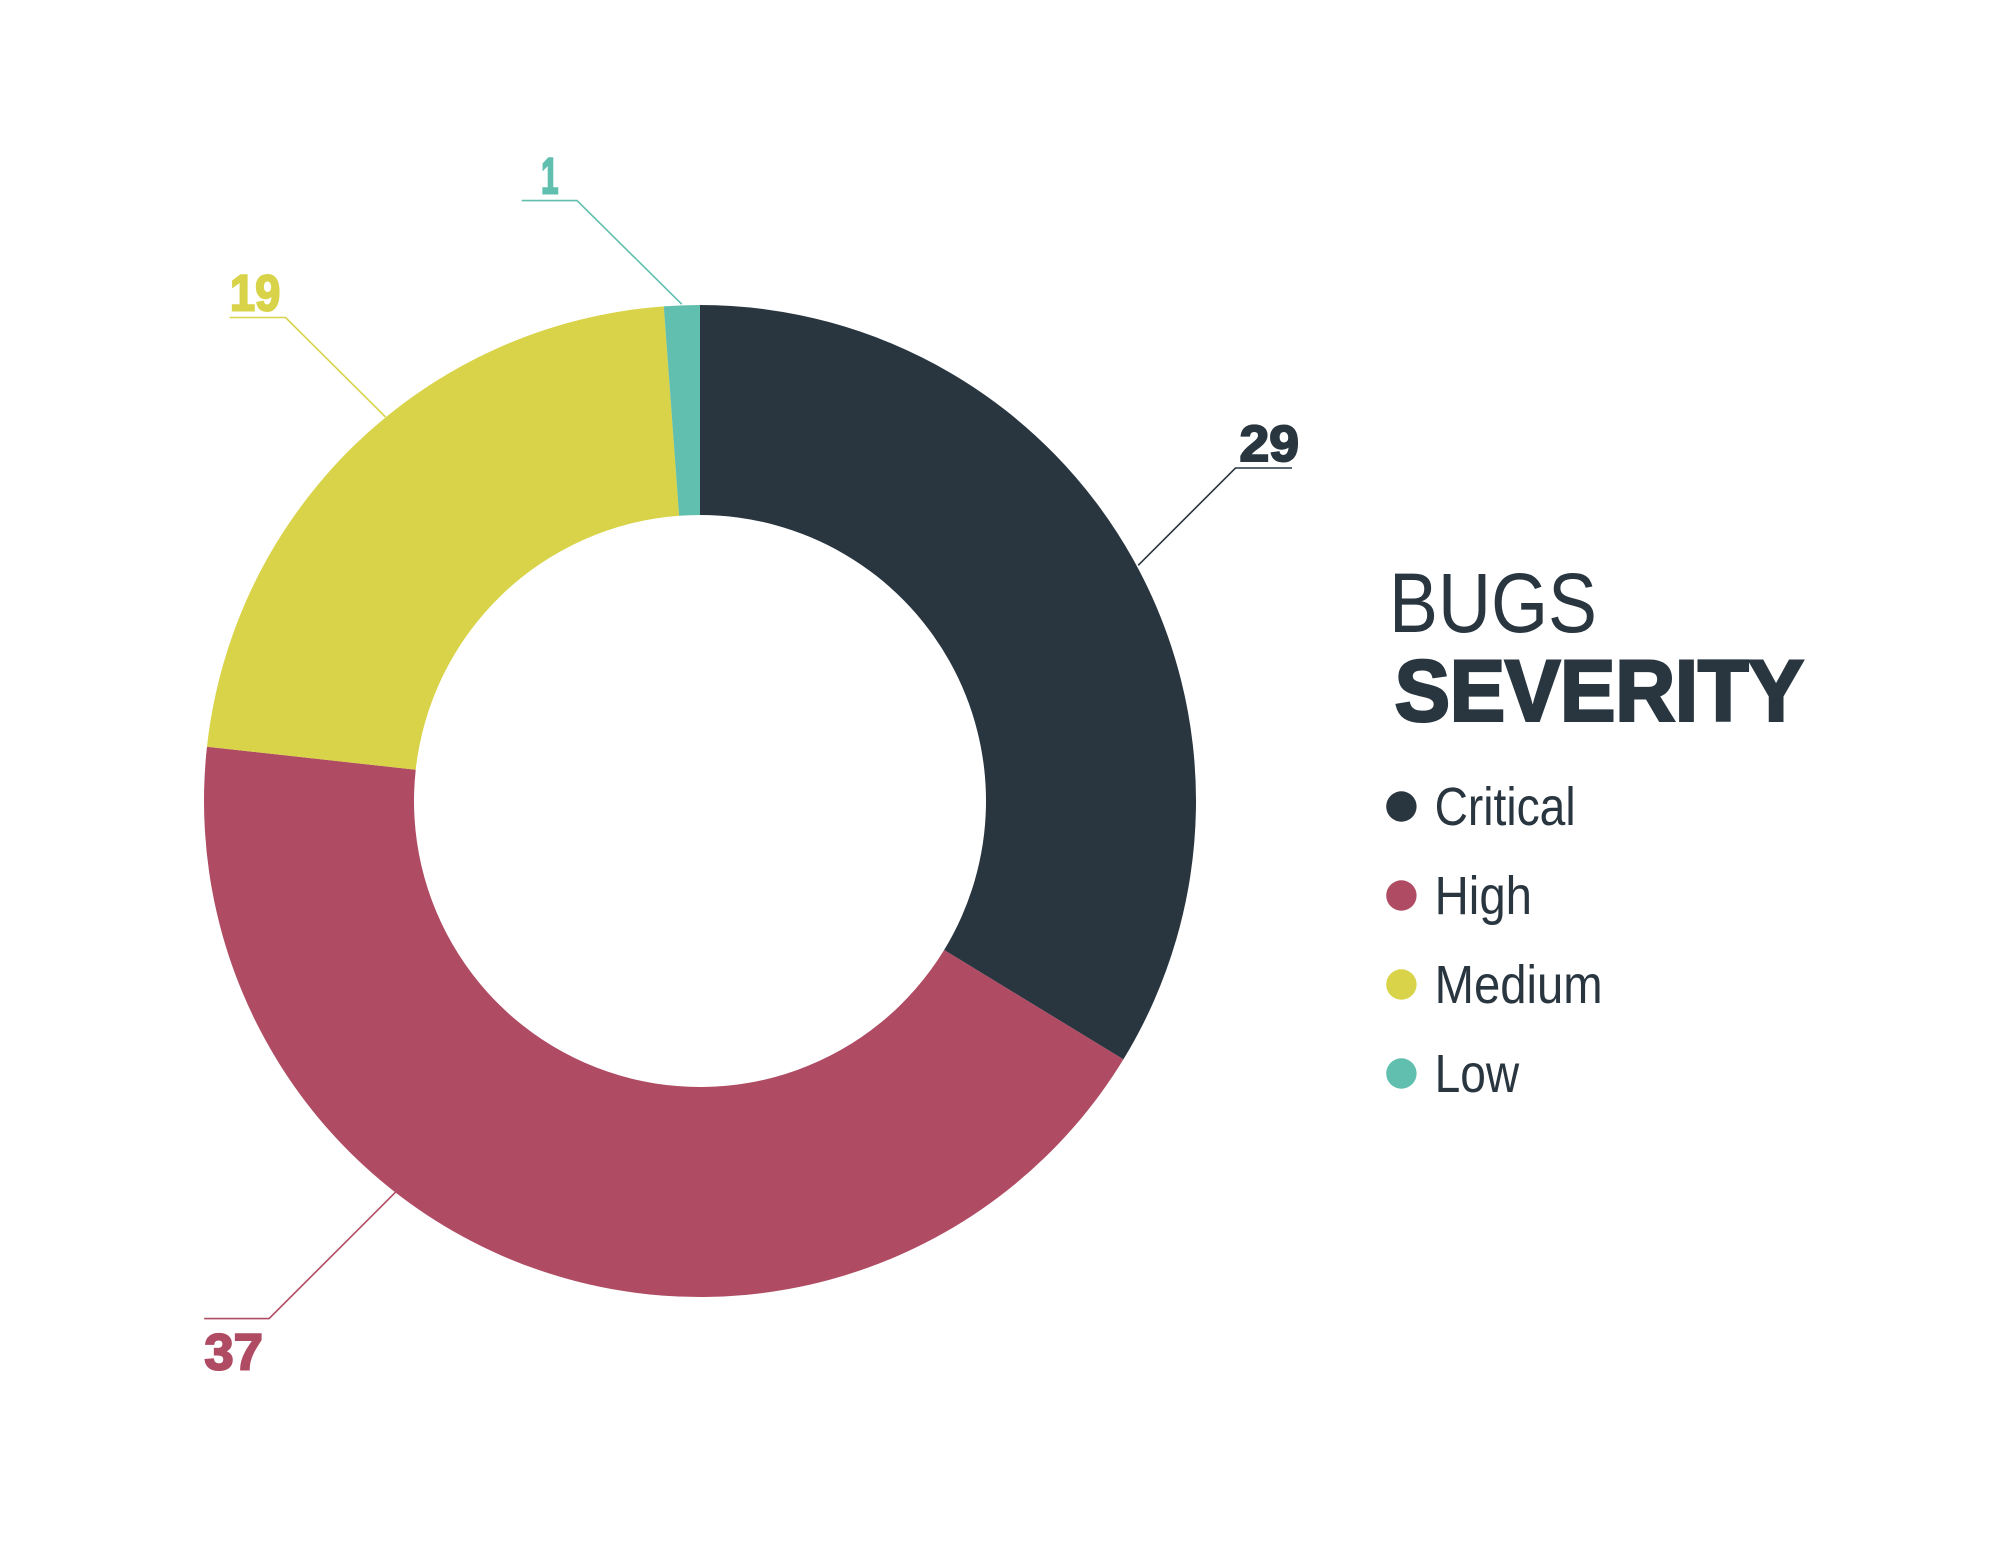 The width and height of the screenshot is (2000, 1541). Describe the element at coordinates (1483, 896) in the screenshot. I see `svg-text: High` at that location.